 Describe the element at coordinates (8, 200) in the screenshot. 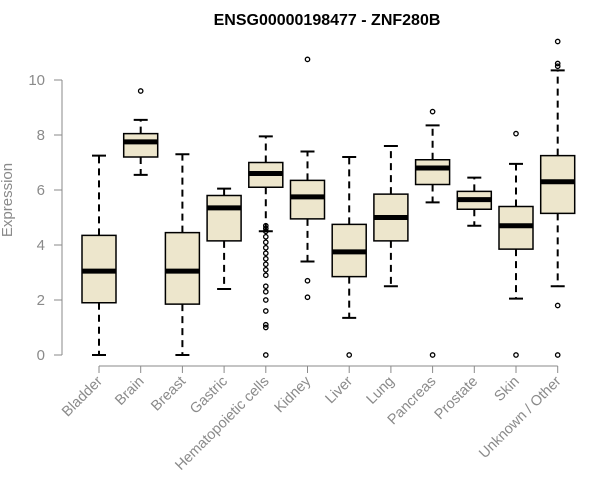

I see `y-axis-label: Expression` at that location.